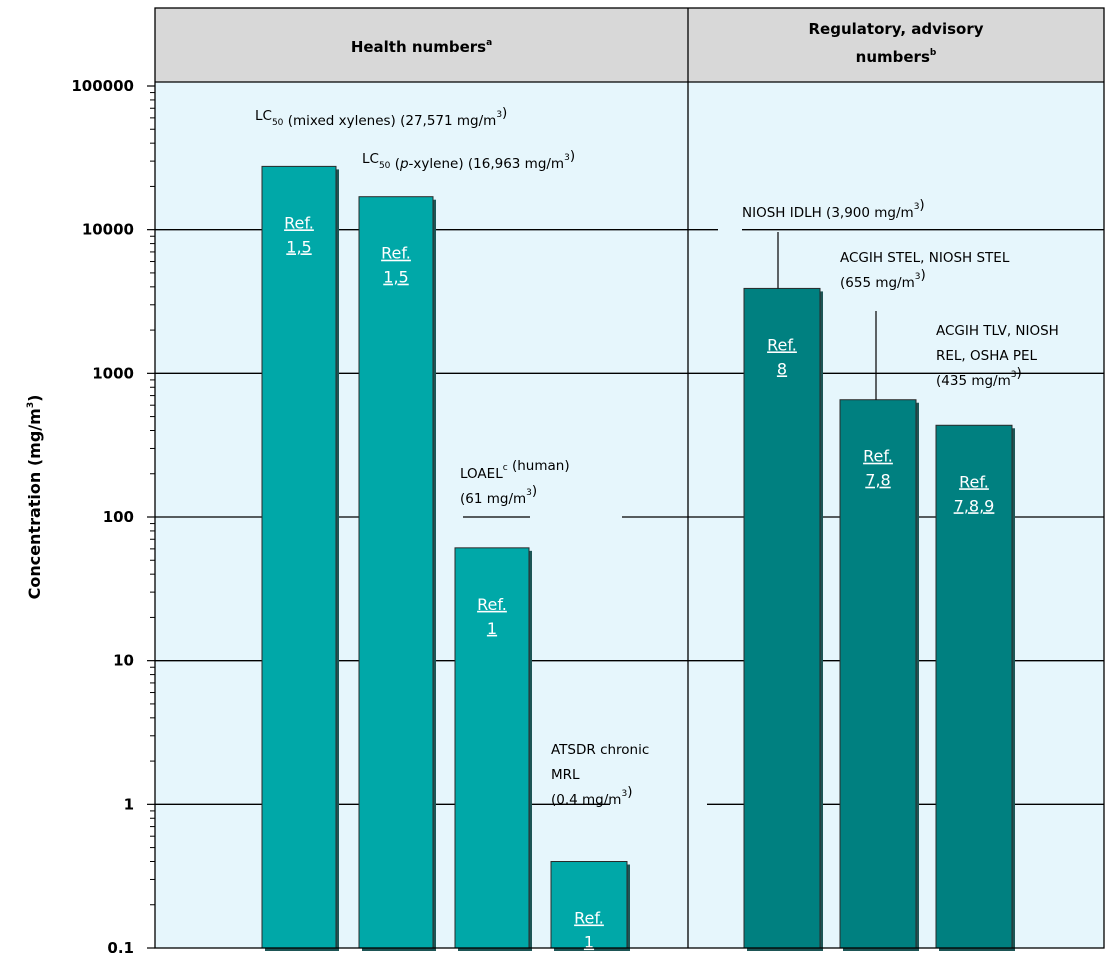 The height and width of the screenshot is (962, 1111). I want to click on bar-label: LOAELc (human), so click(515, 470).